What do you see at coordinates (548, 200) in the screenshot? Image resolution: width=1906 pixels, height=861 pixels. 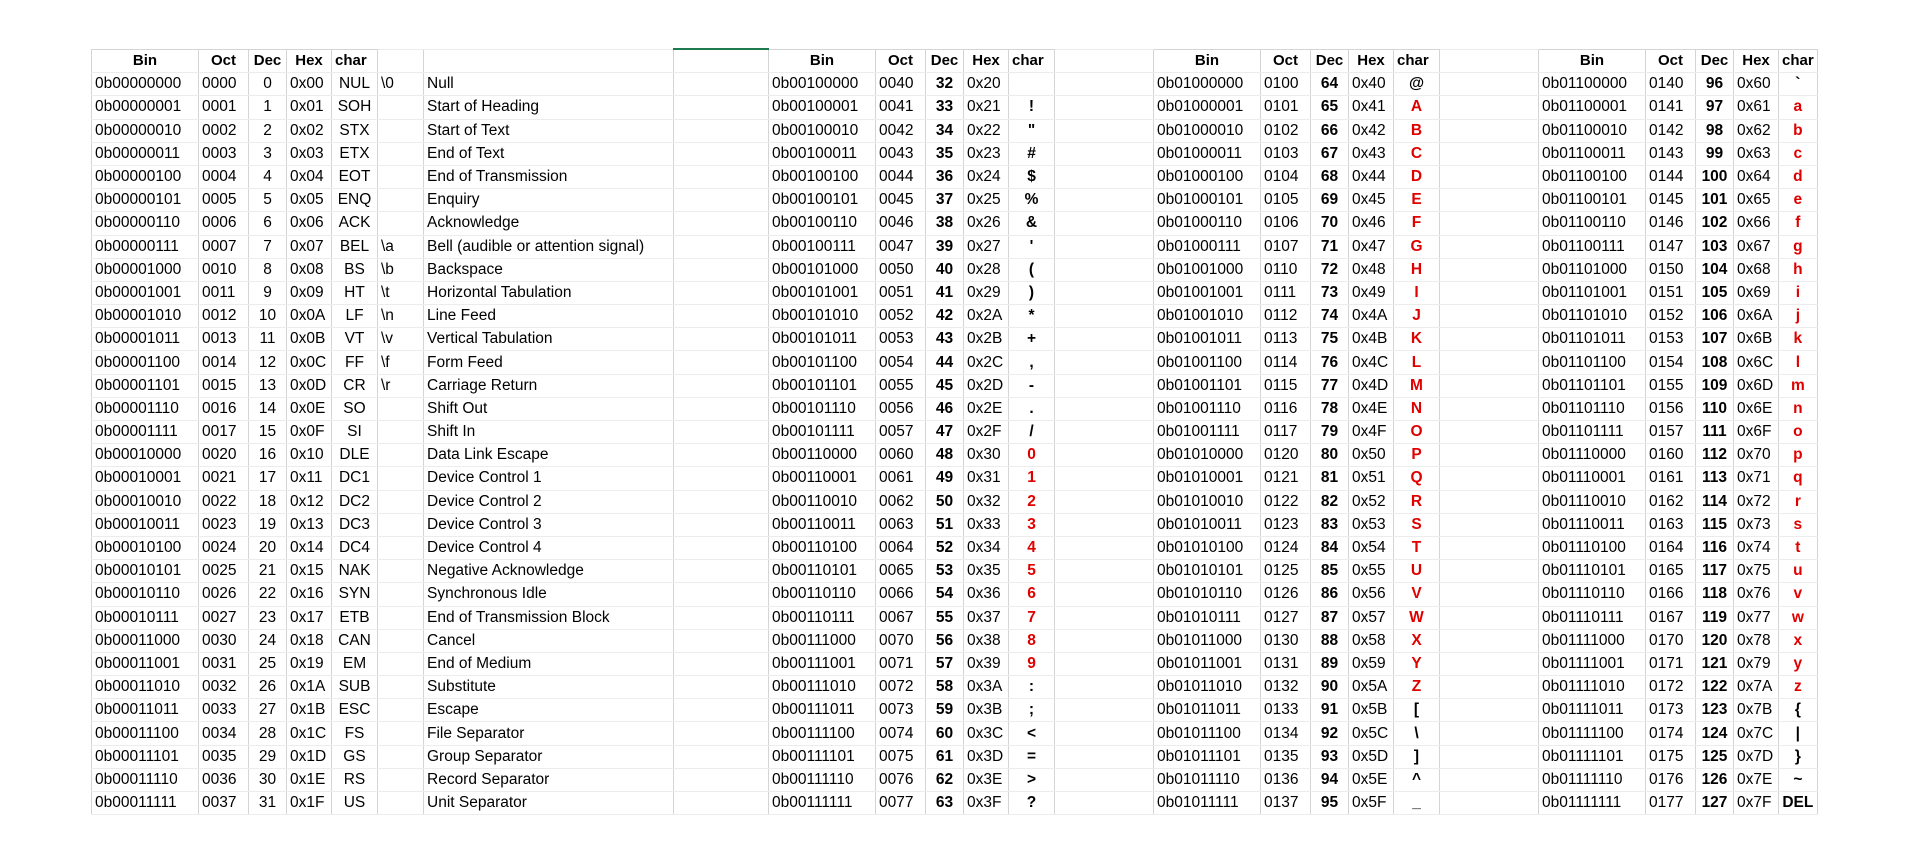 I see `control-description-cell: Enquiry` at bounding box center [548, 200].